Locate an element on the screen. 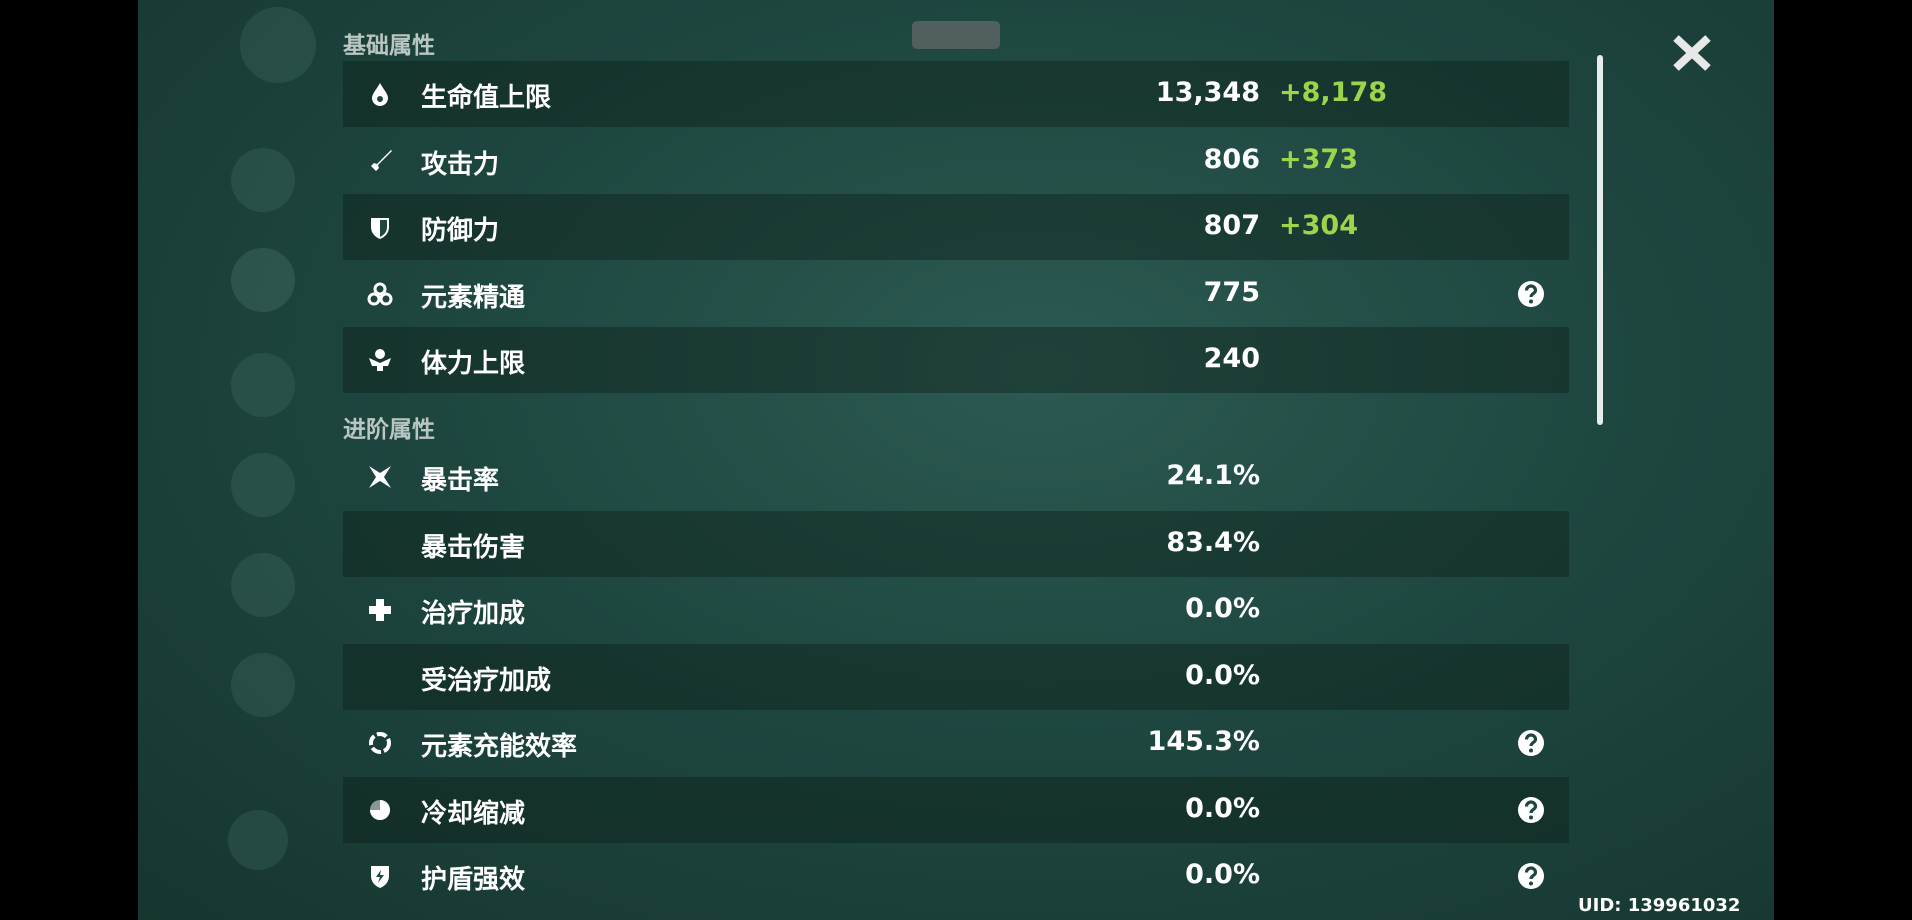 This screenshot has width=1912, height=920. stat-value: 240 is located at coordinates (1231, 358).